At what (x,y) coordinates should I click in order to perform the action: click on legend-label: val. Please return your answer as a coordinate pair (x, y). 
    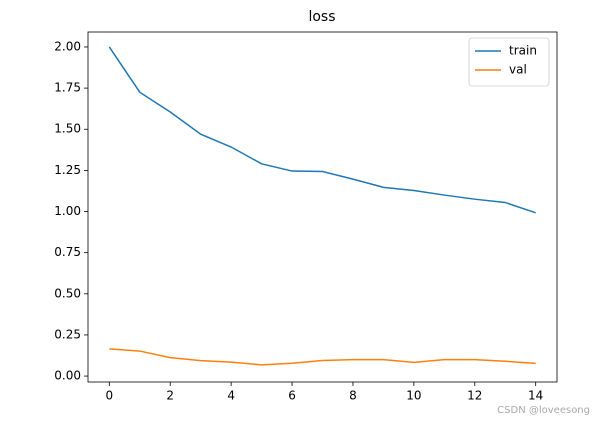
    Looking at the image, I should click on (518, 70).